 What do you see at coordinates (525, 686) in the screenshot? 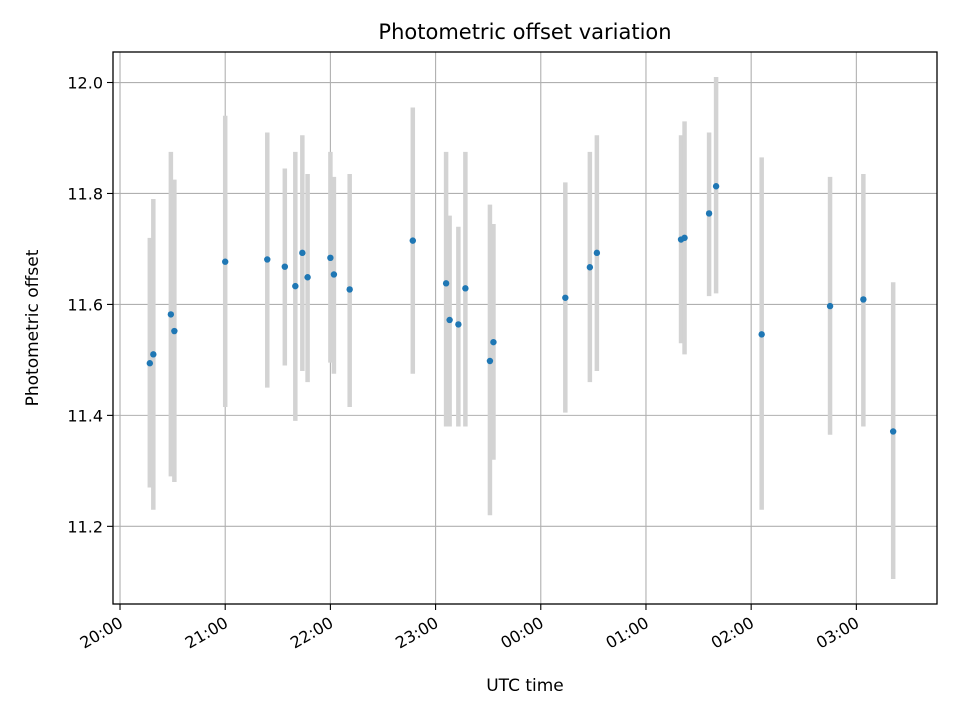
I see `x-axis-label: UTC time` at bounding box center [525, 686].